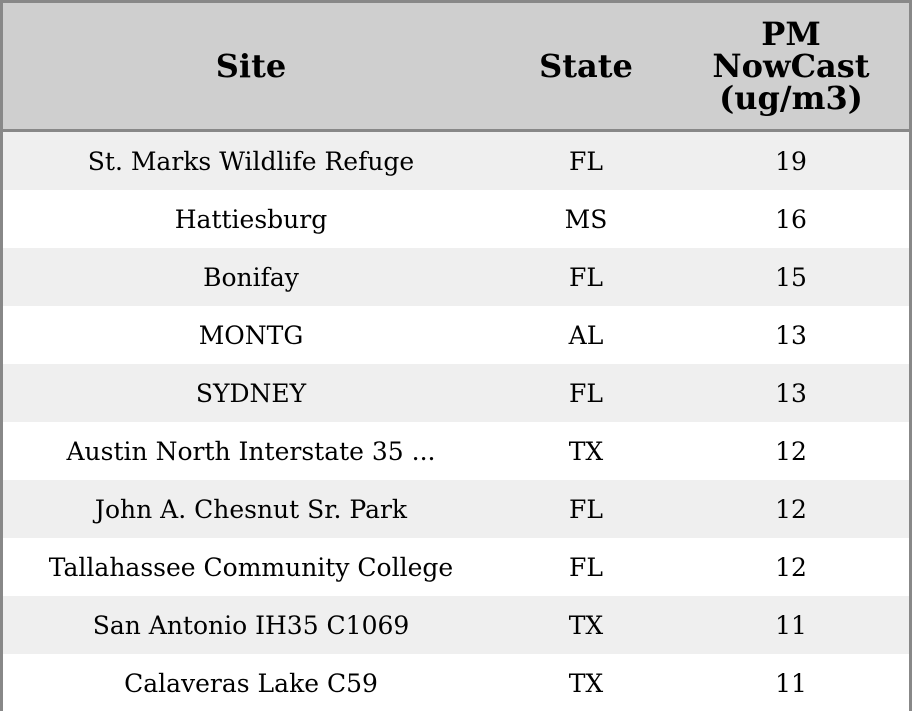  I want to click on site-cell: SYDNEY, so click(251, 393).